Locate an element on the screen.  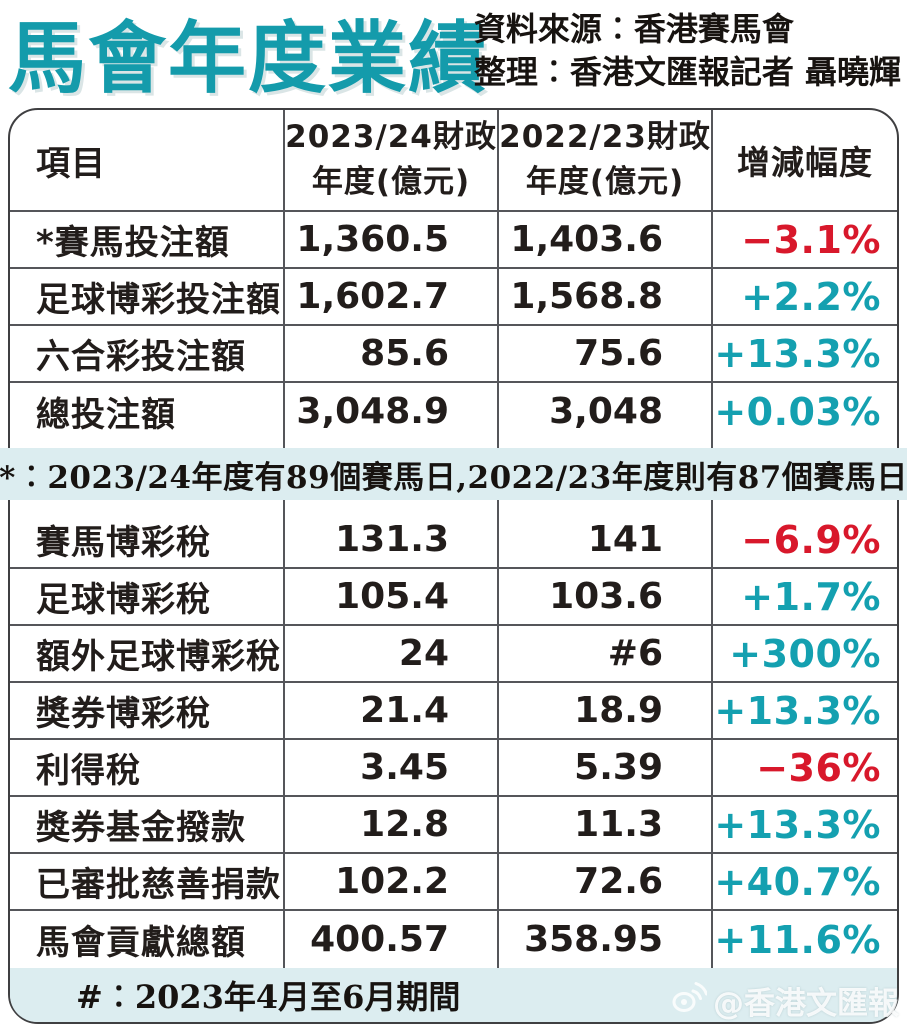
fy2324-cell: 105.4 is located at coordinates (392, 596).